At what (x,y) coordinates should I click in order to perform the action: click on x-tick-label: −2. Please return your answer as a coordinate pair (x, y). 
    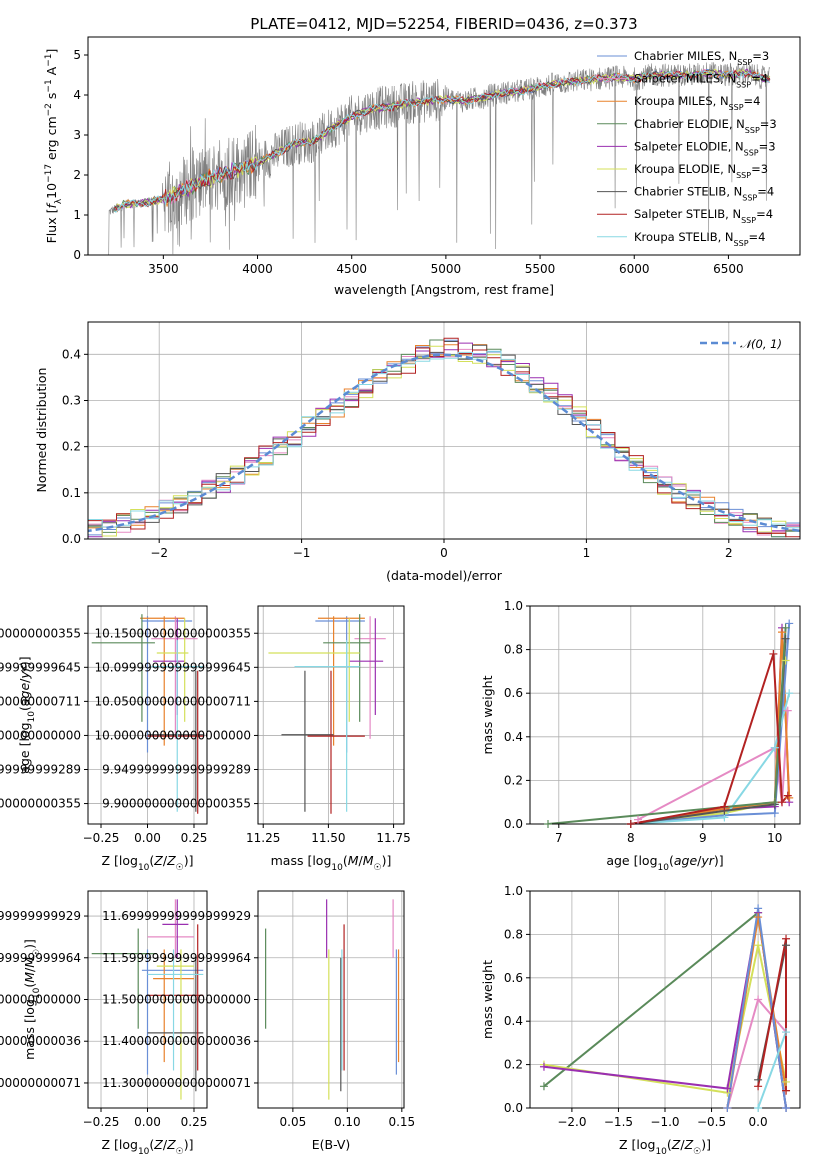
    Looking at the image, I should click on (159, 553).